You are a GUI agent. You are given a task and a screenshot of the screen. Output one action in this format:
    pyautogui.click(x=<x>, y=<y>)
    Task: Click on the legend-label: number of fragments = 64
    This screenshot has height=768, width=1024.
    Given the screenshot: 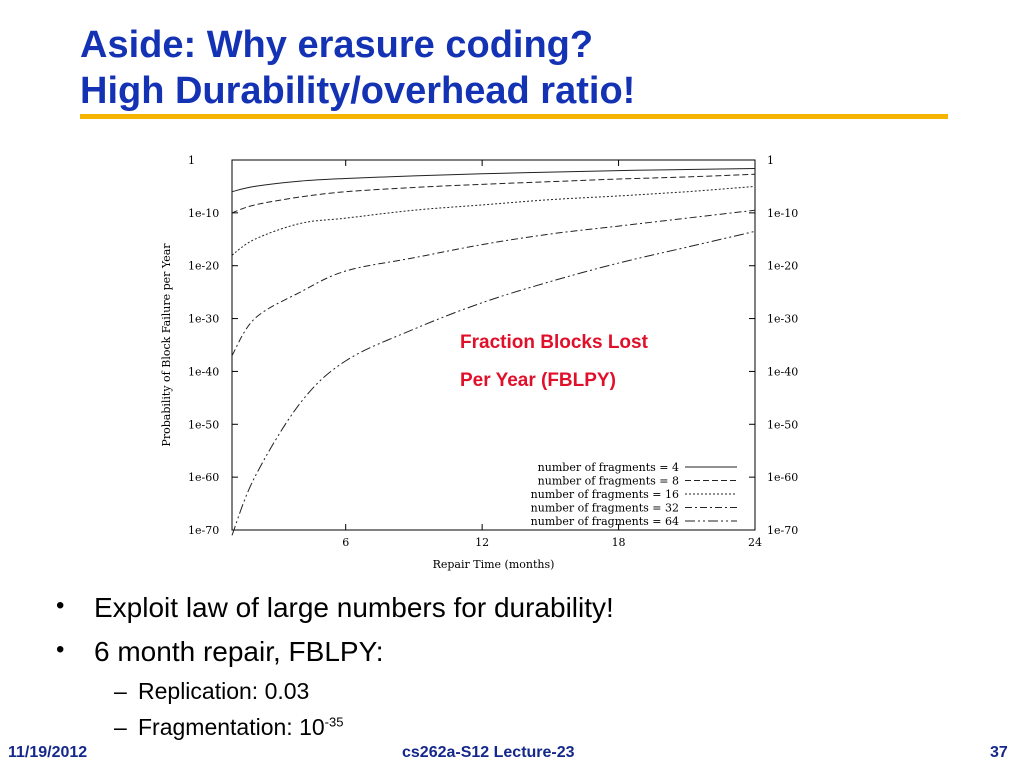 What is the action you would take?
    pyautogui.click(x=605, y=521)
    